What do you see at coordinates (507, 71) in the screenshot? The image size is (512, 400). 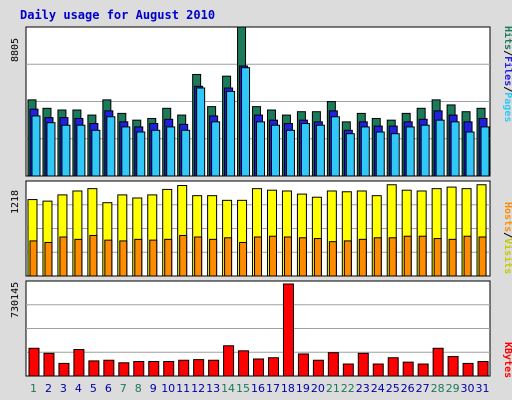 I see `legend-files: Files` at bounding box center [507, 71].